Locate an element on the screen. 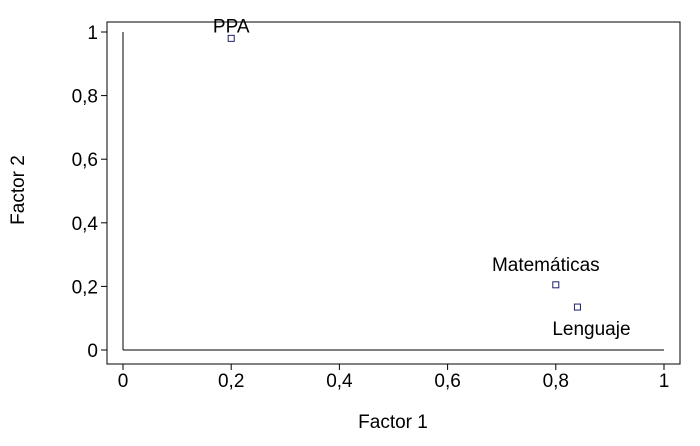  x-tick-label: 0,8 is located at coordinates (556, 381).